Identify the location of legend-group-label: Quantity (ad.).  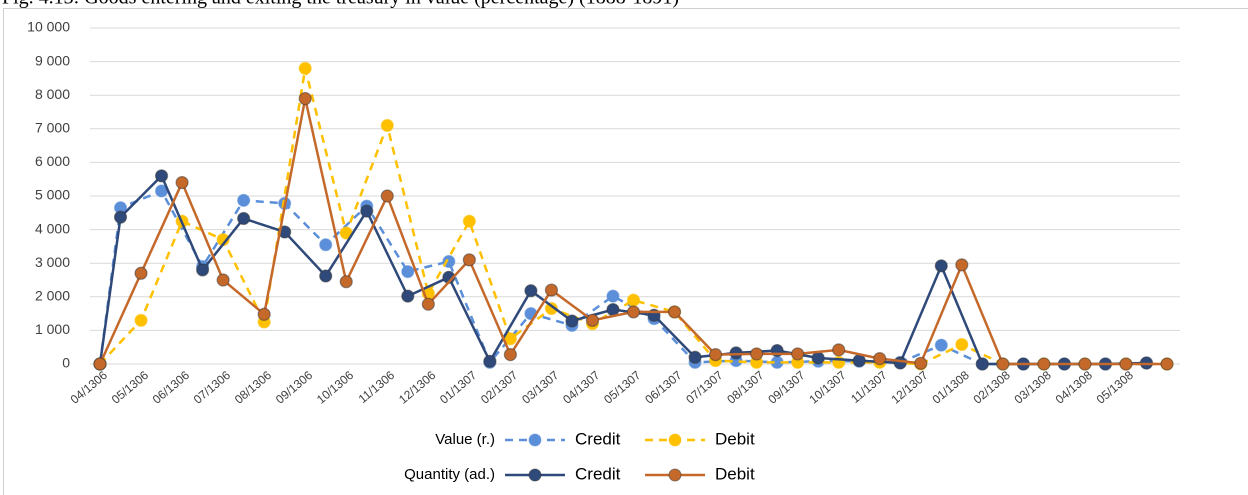
(449, 474).